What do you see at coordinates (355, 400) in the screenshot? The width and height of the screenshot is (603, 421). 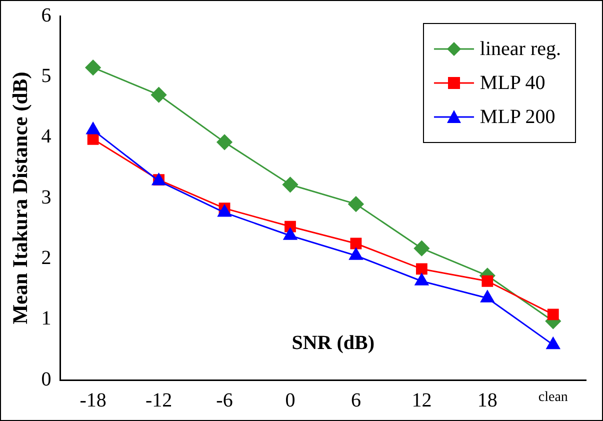 I see `x-tick-label: 6` at bounding box center [355, 400].